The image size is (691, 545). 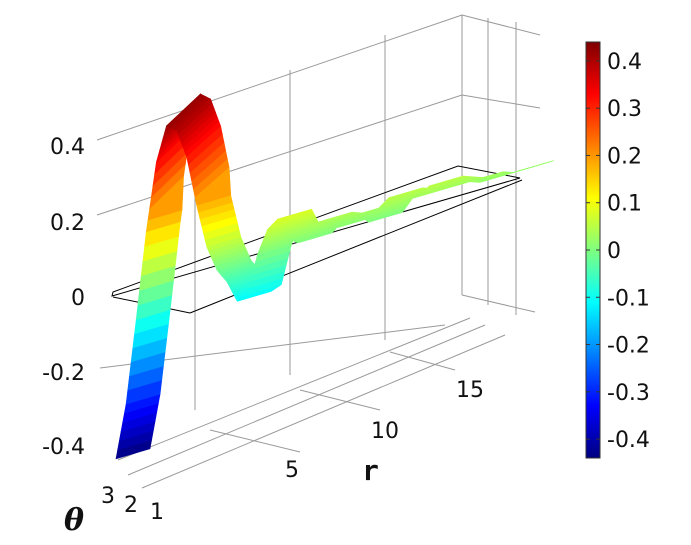 What do you see at coordinates (470, 390) in the screenshot?
I see `r-tick-label: 15` at bounding box center [470, 390].